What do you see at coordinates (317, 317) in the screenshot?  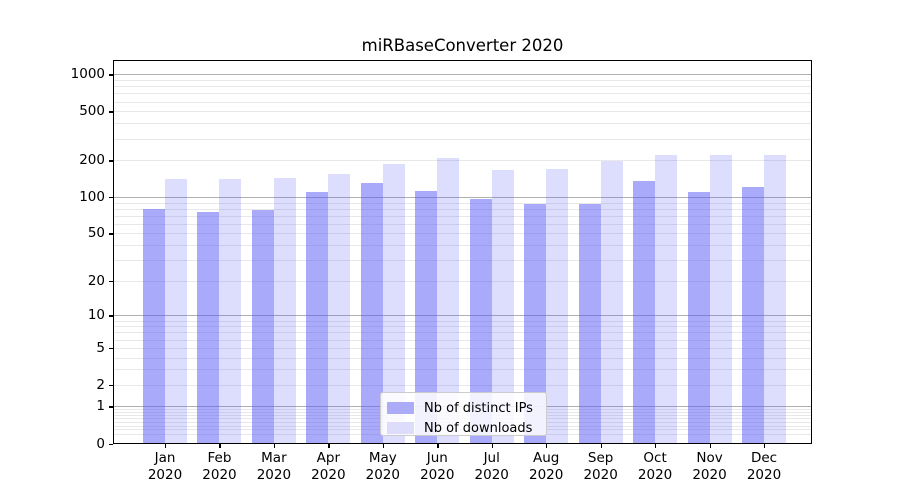 I see `bar-distinct-ips-apr` at bounding box center [317, 317].